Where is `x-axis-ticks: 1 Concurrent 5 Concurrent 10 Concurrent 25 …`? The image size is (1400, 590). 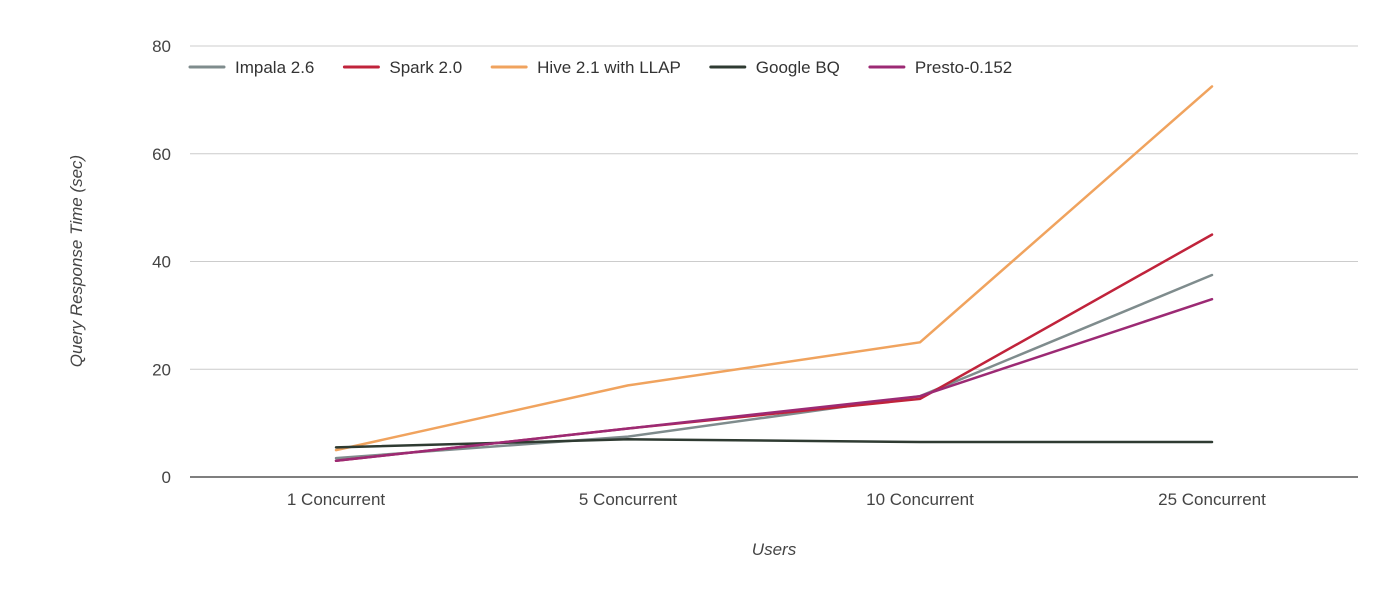 x-axis-ticks: 1 Concurrent 5 Concurrent 10 Concurrent 25 … is located at coordinates (776, 499).